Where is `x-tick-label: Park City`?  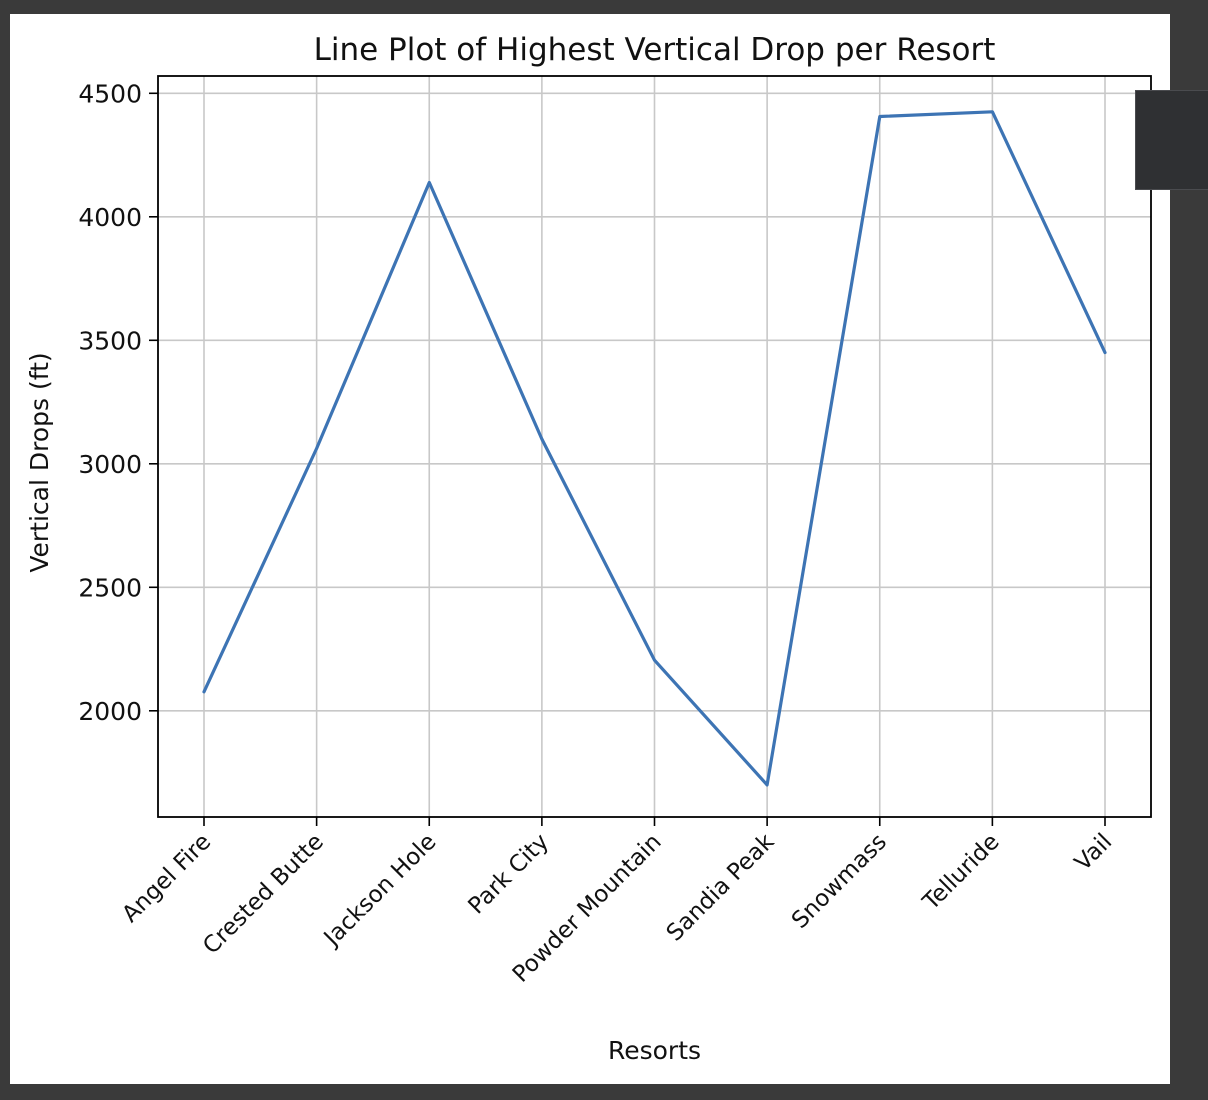
x-tick-label: Park City is located at coordinates (509, 874).